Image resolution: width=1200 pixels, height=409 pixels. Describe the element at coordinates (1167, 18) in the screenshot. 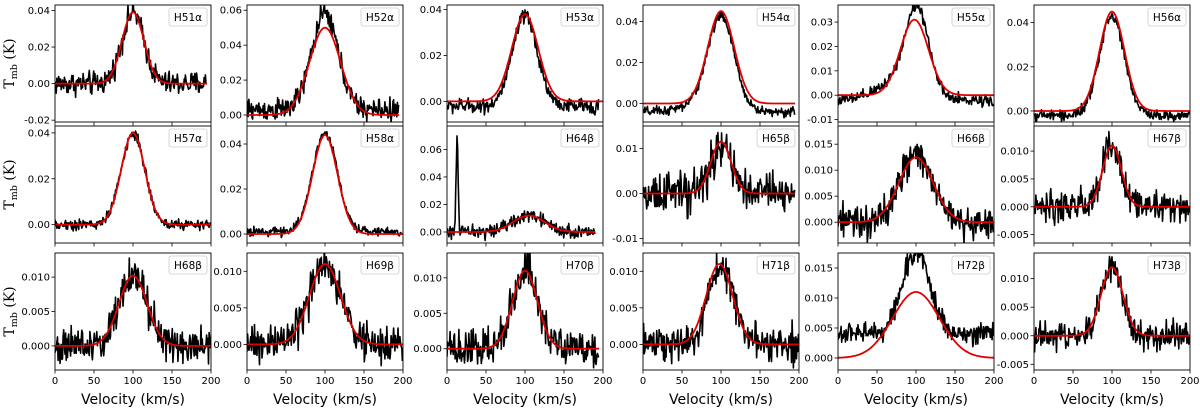

I see `legend-label: H56α` at that location.